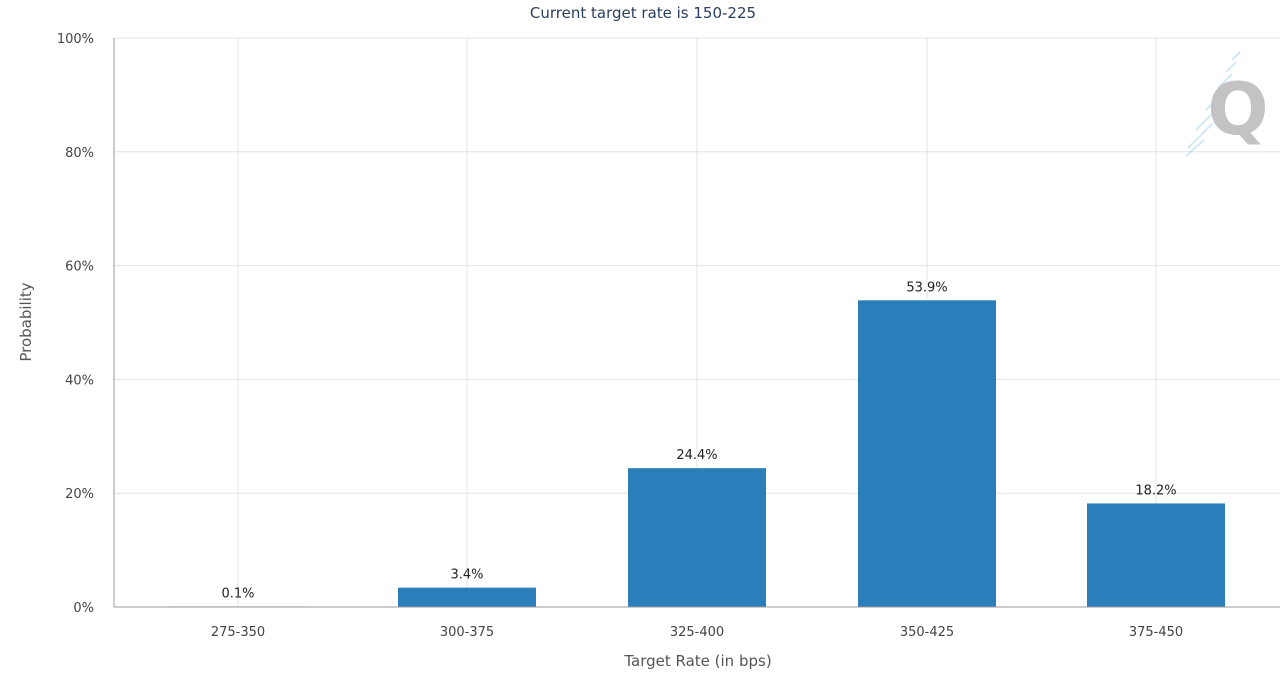 This screenshot has height=677, width=1280. I want to click on y-tick-label: 100%, so click(75, 39).